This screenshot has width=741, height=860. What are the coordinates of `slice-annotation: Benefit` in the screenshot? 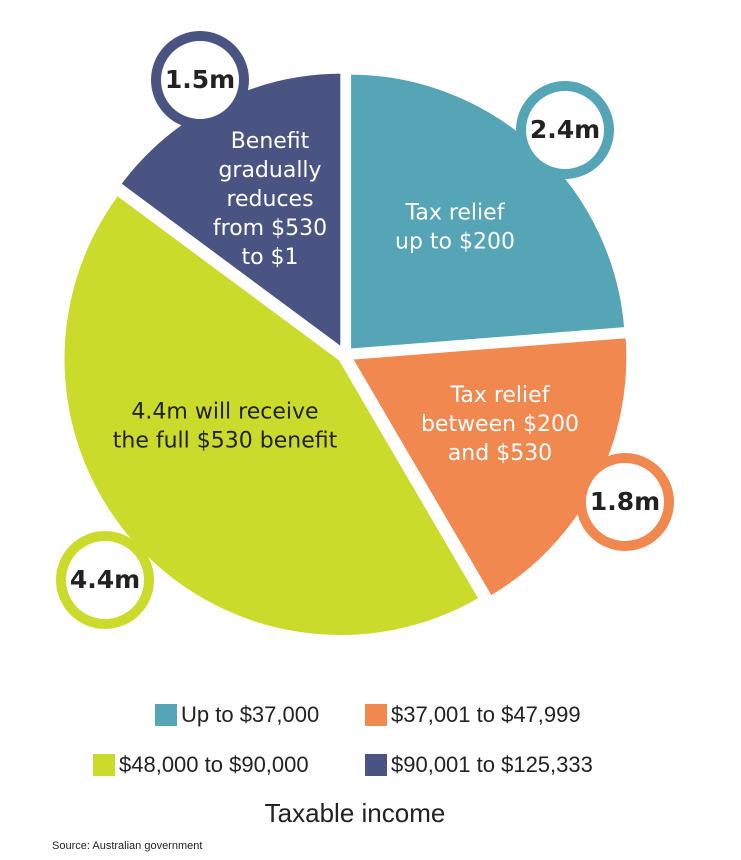 It's located at (270, 141).